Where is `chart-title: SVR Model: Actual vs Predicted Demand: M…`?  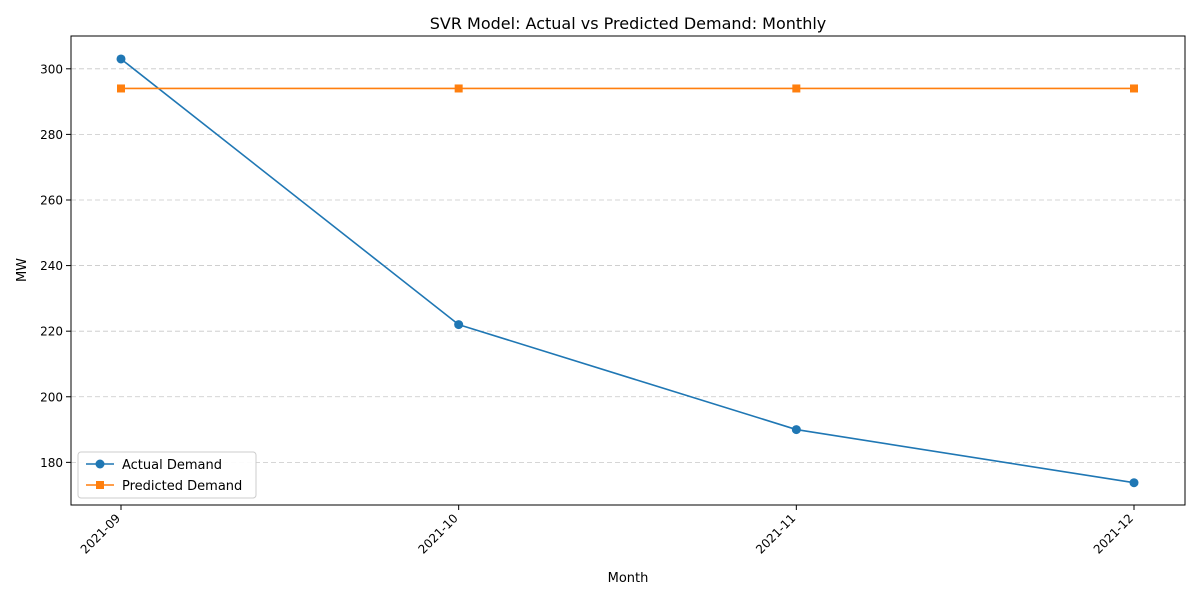 chart-title: SVR Model: Actual vs Predicted Demand: M… is located at coordinates (628, 23).